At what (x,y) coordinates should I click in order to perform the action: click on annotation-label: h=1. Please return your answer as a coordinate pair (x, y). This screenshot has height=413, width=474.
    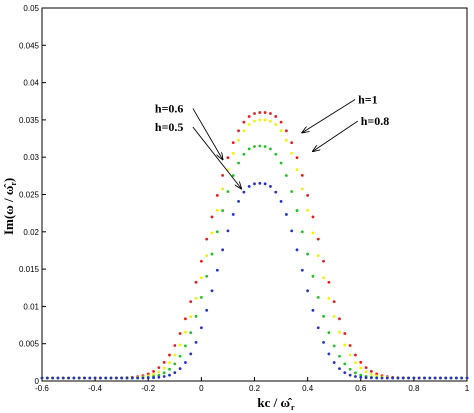
    Looking at the image, I should click on (368, 99).